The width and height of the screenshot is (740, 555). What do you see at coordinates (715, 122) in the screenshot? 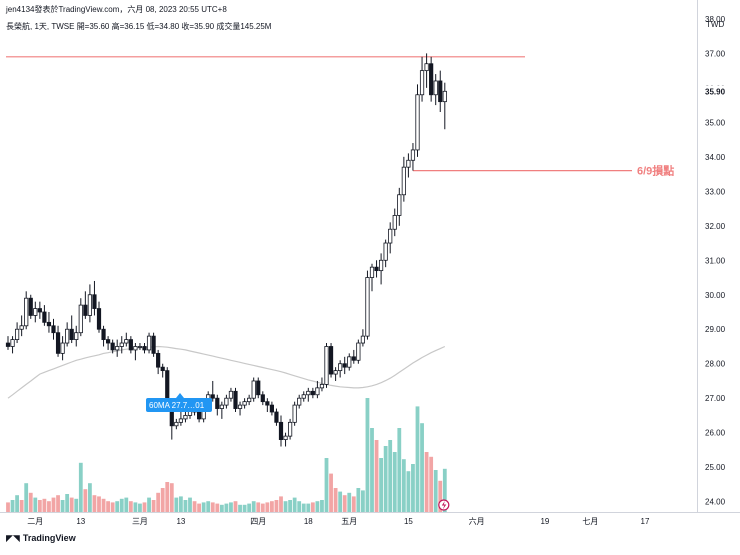
I see `price-tick-label: 35.00` at bounding box center [715, 122].